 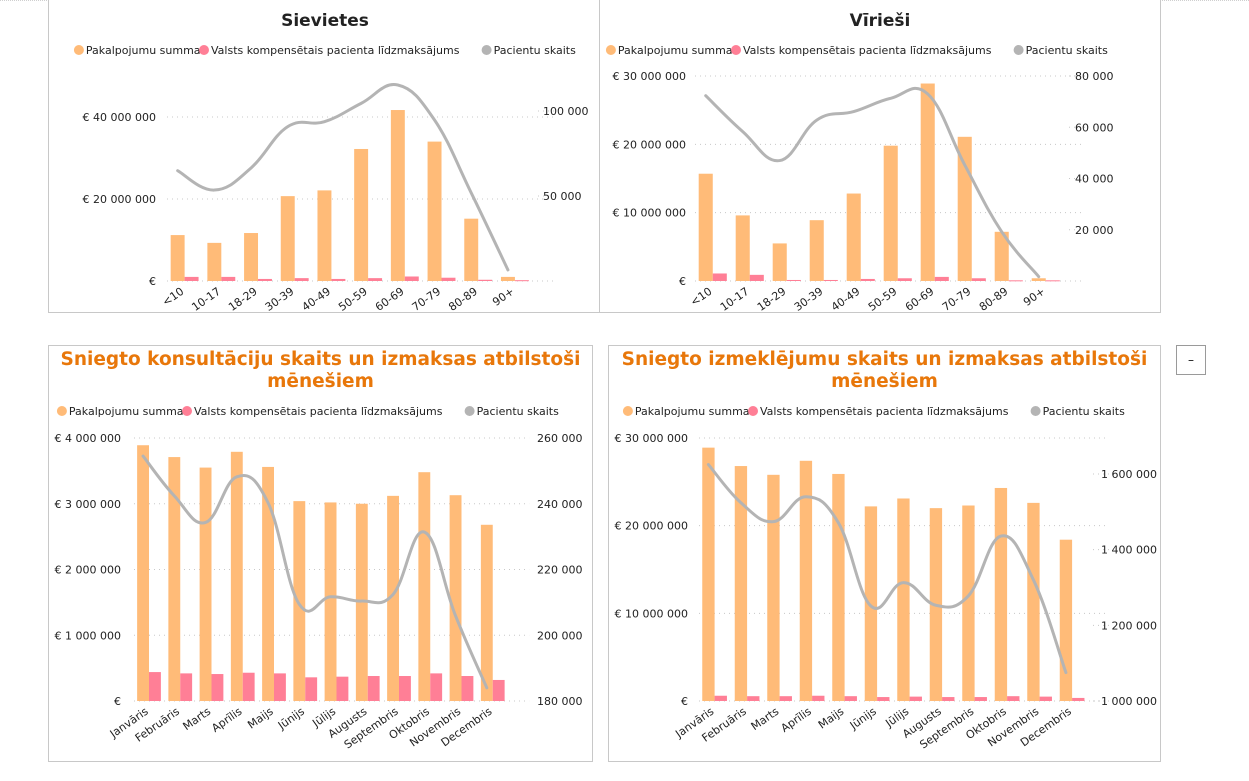 I want to click on left-axis-tick-label: € 40 000 000, so click(x=119, y=117).